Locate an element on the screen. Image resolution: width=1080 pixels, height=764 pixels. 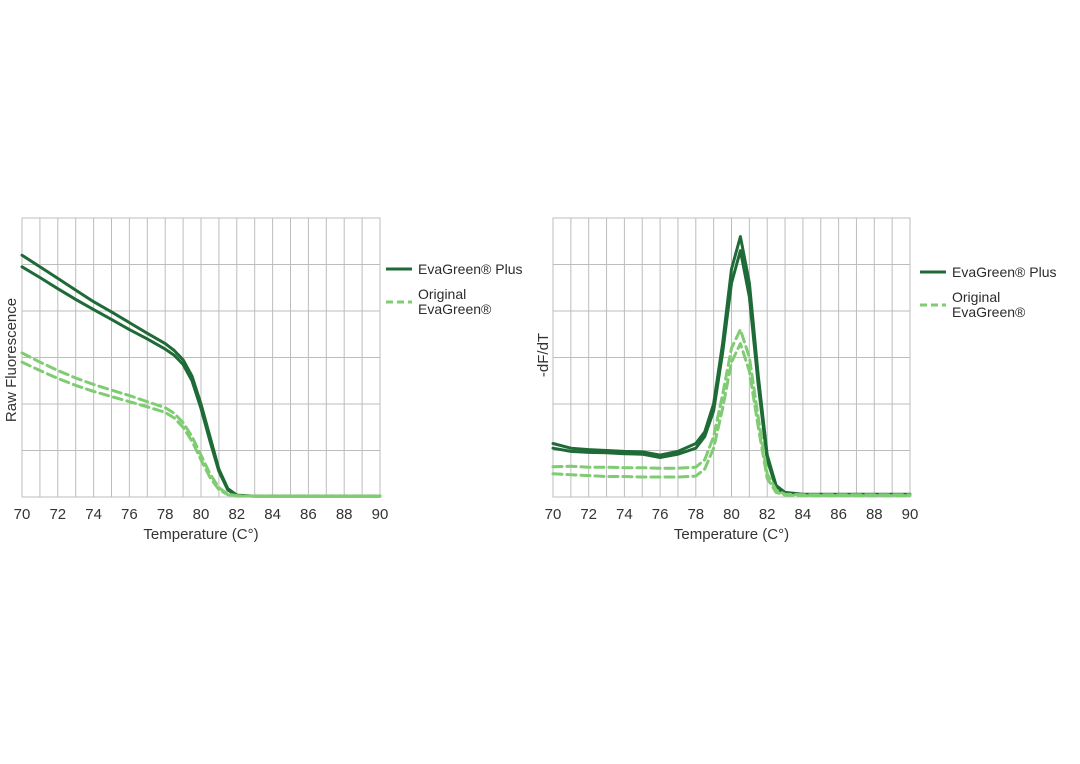
legend-right: EvaGreen® Plus Original EvaGreen® is located at coordinates (988, 297).